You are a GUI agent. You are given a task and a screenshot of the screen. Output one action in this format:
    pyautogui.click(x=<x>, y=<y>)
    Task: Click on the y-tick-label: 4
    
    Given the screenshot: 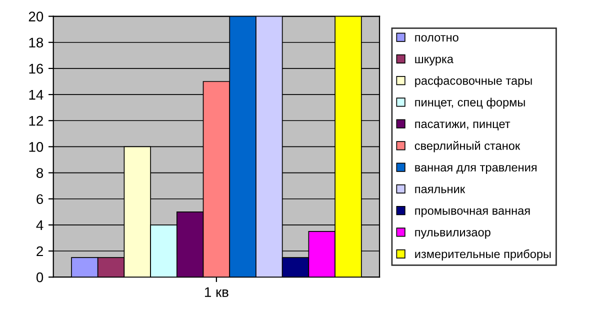 What is the action you would take?
    pyautogui.click(x=40, y=225)
    